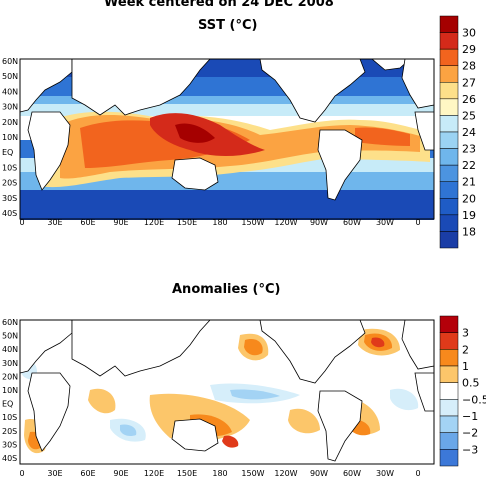 Image resolution: width=486 pixels, height=477 pixels. I want to click on colorbar-label: 20, so click(469, 198).